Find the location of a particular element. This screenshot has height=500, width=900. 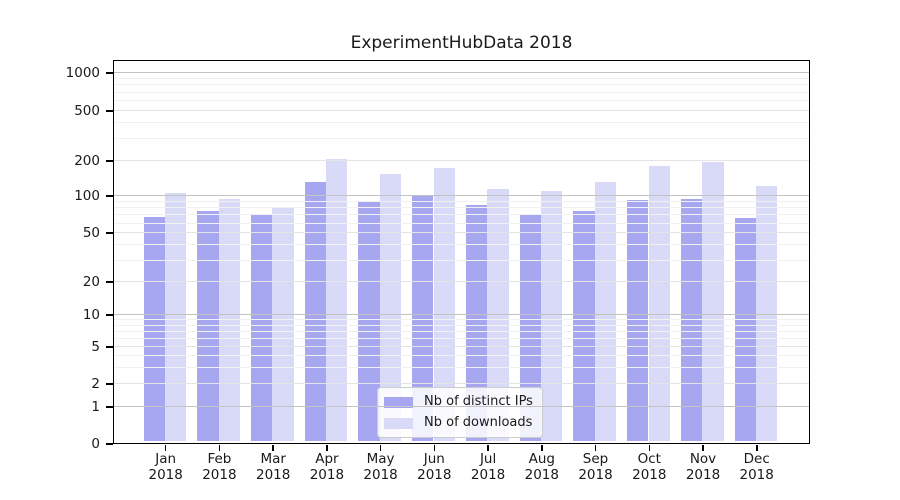

x-tick-label: Feb 2018 is located at coordinates (219, 467).